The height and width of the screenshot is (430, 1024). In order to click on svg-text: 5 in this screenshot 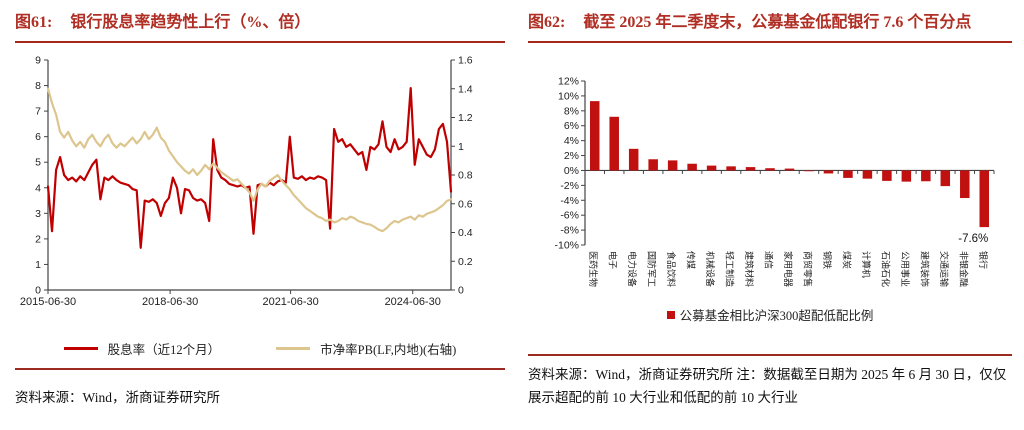, I will do `click(38, 163)`.